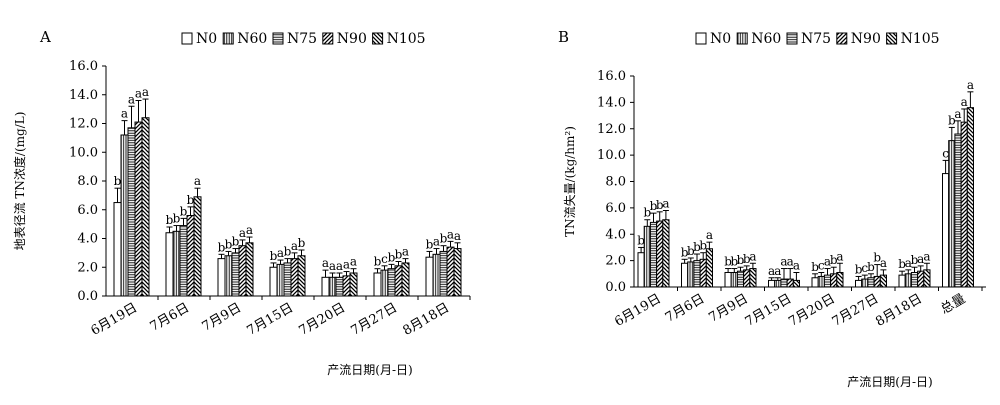 Image resolution: width=1000 pixels, height=405 pixels. Describe the element at coordinates (827, 268) in the screenshot. I see `panel-b-group-4: bc aba` at that location.